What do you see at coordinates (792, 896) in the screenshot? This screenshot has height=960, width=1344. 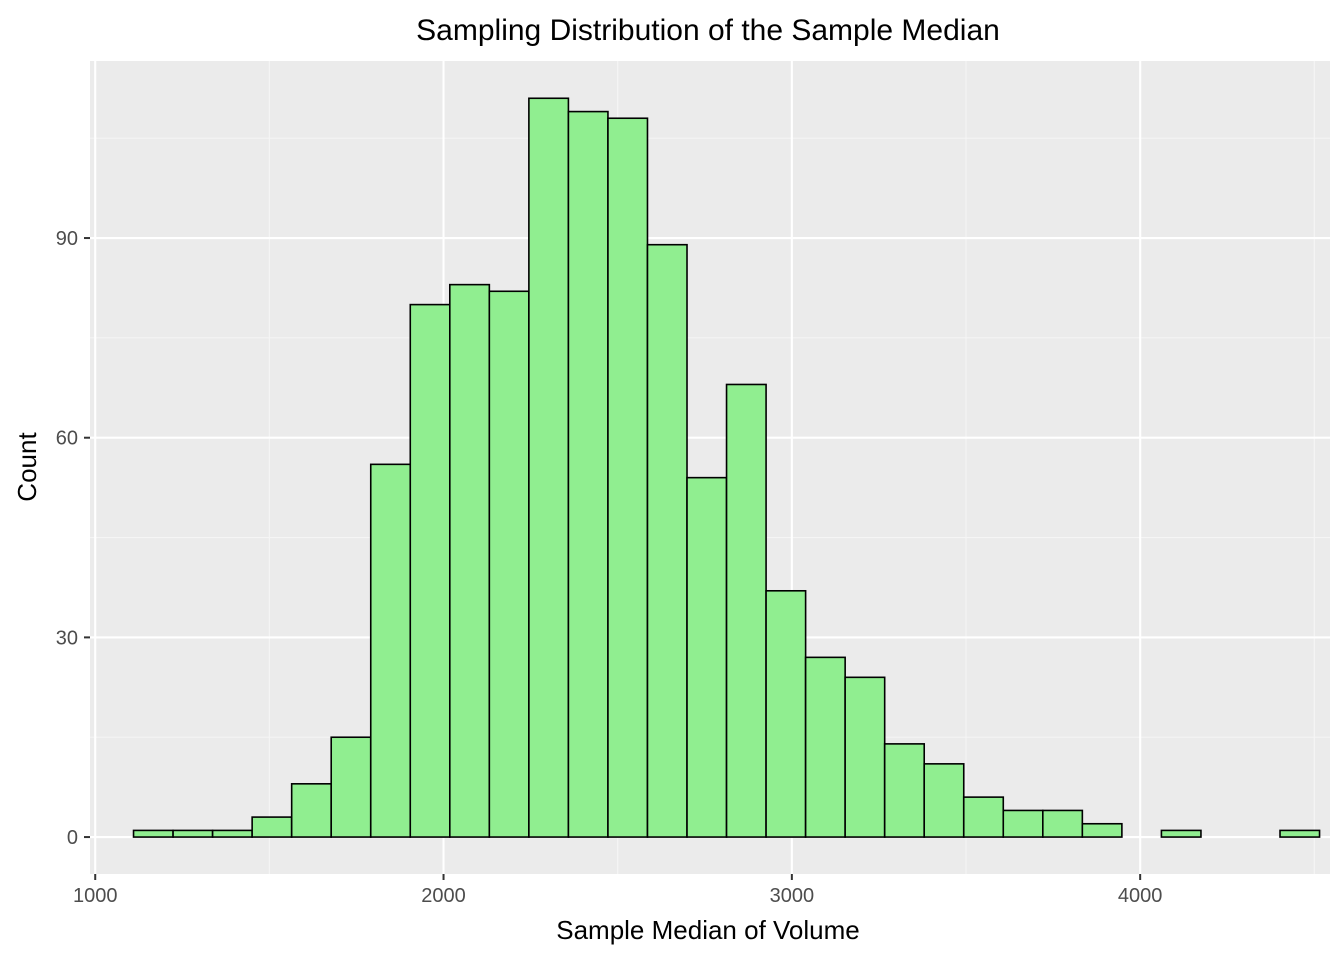 I see `x-tick-label: 3000` at bounding box center [792, 896].